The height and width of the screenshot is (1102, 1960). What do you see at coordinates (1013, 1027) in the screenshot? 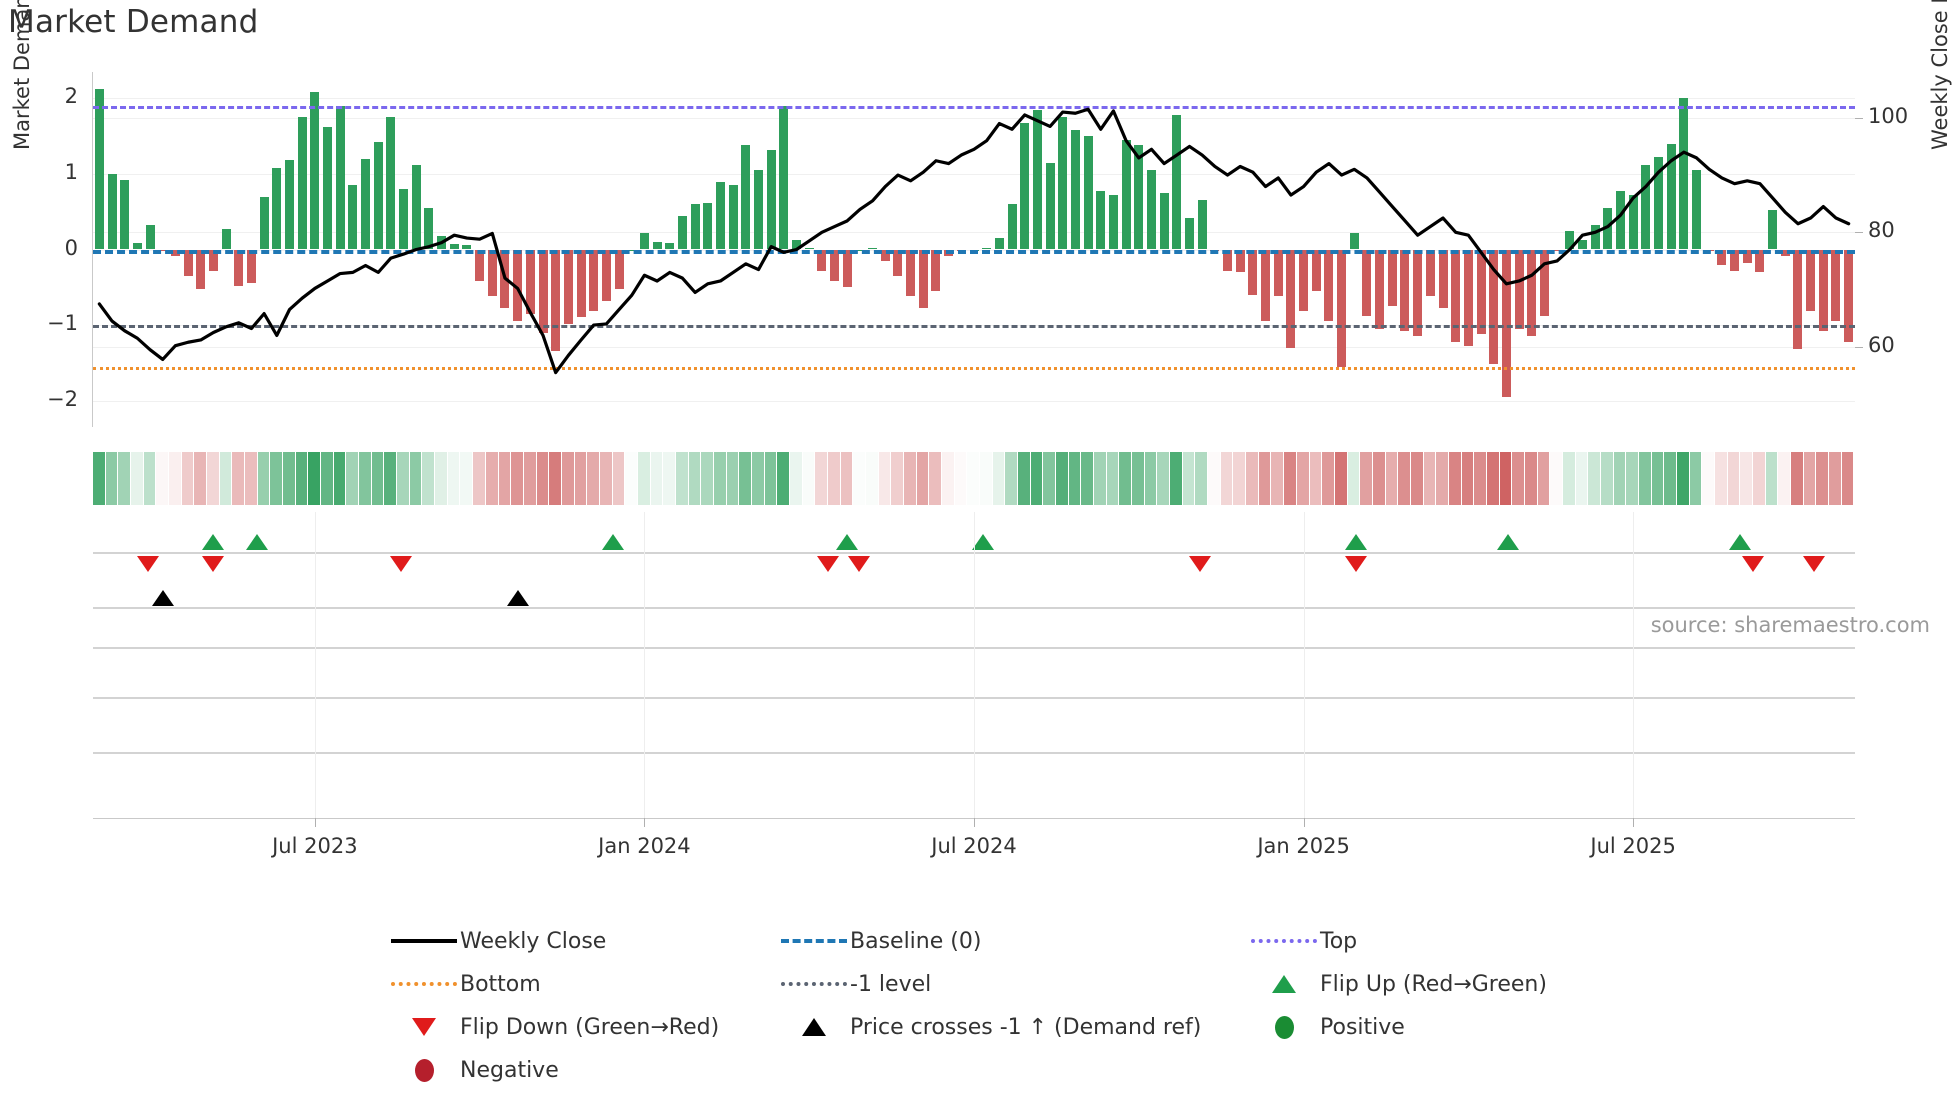
I see `legend-item: Price crosses -1 ↑ (Demand ref)` at bounding box center [1013, 1027].